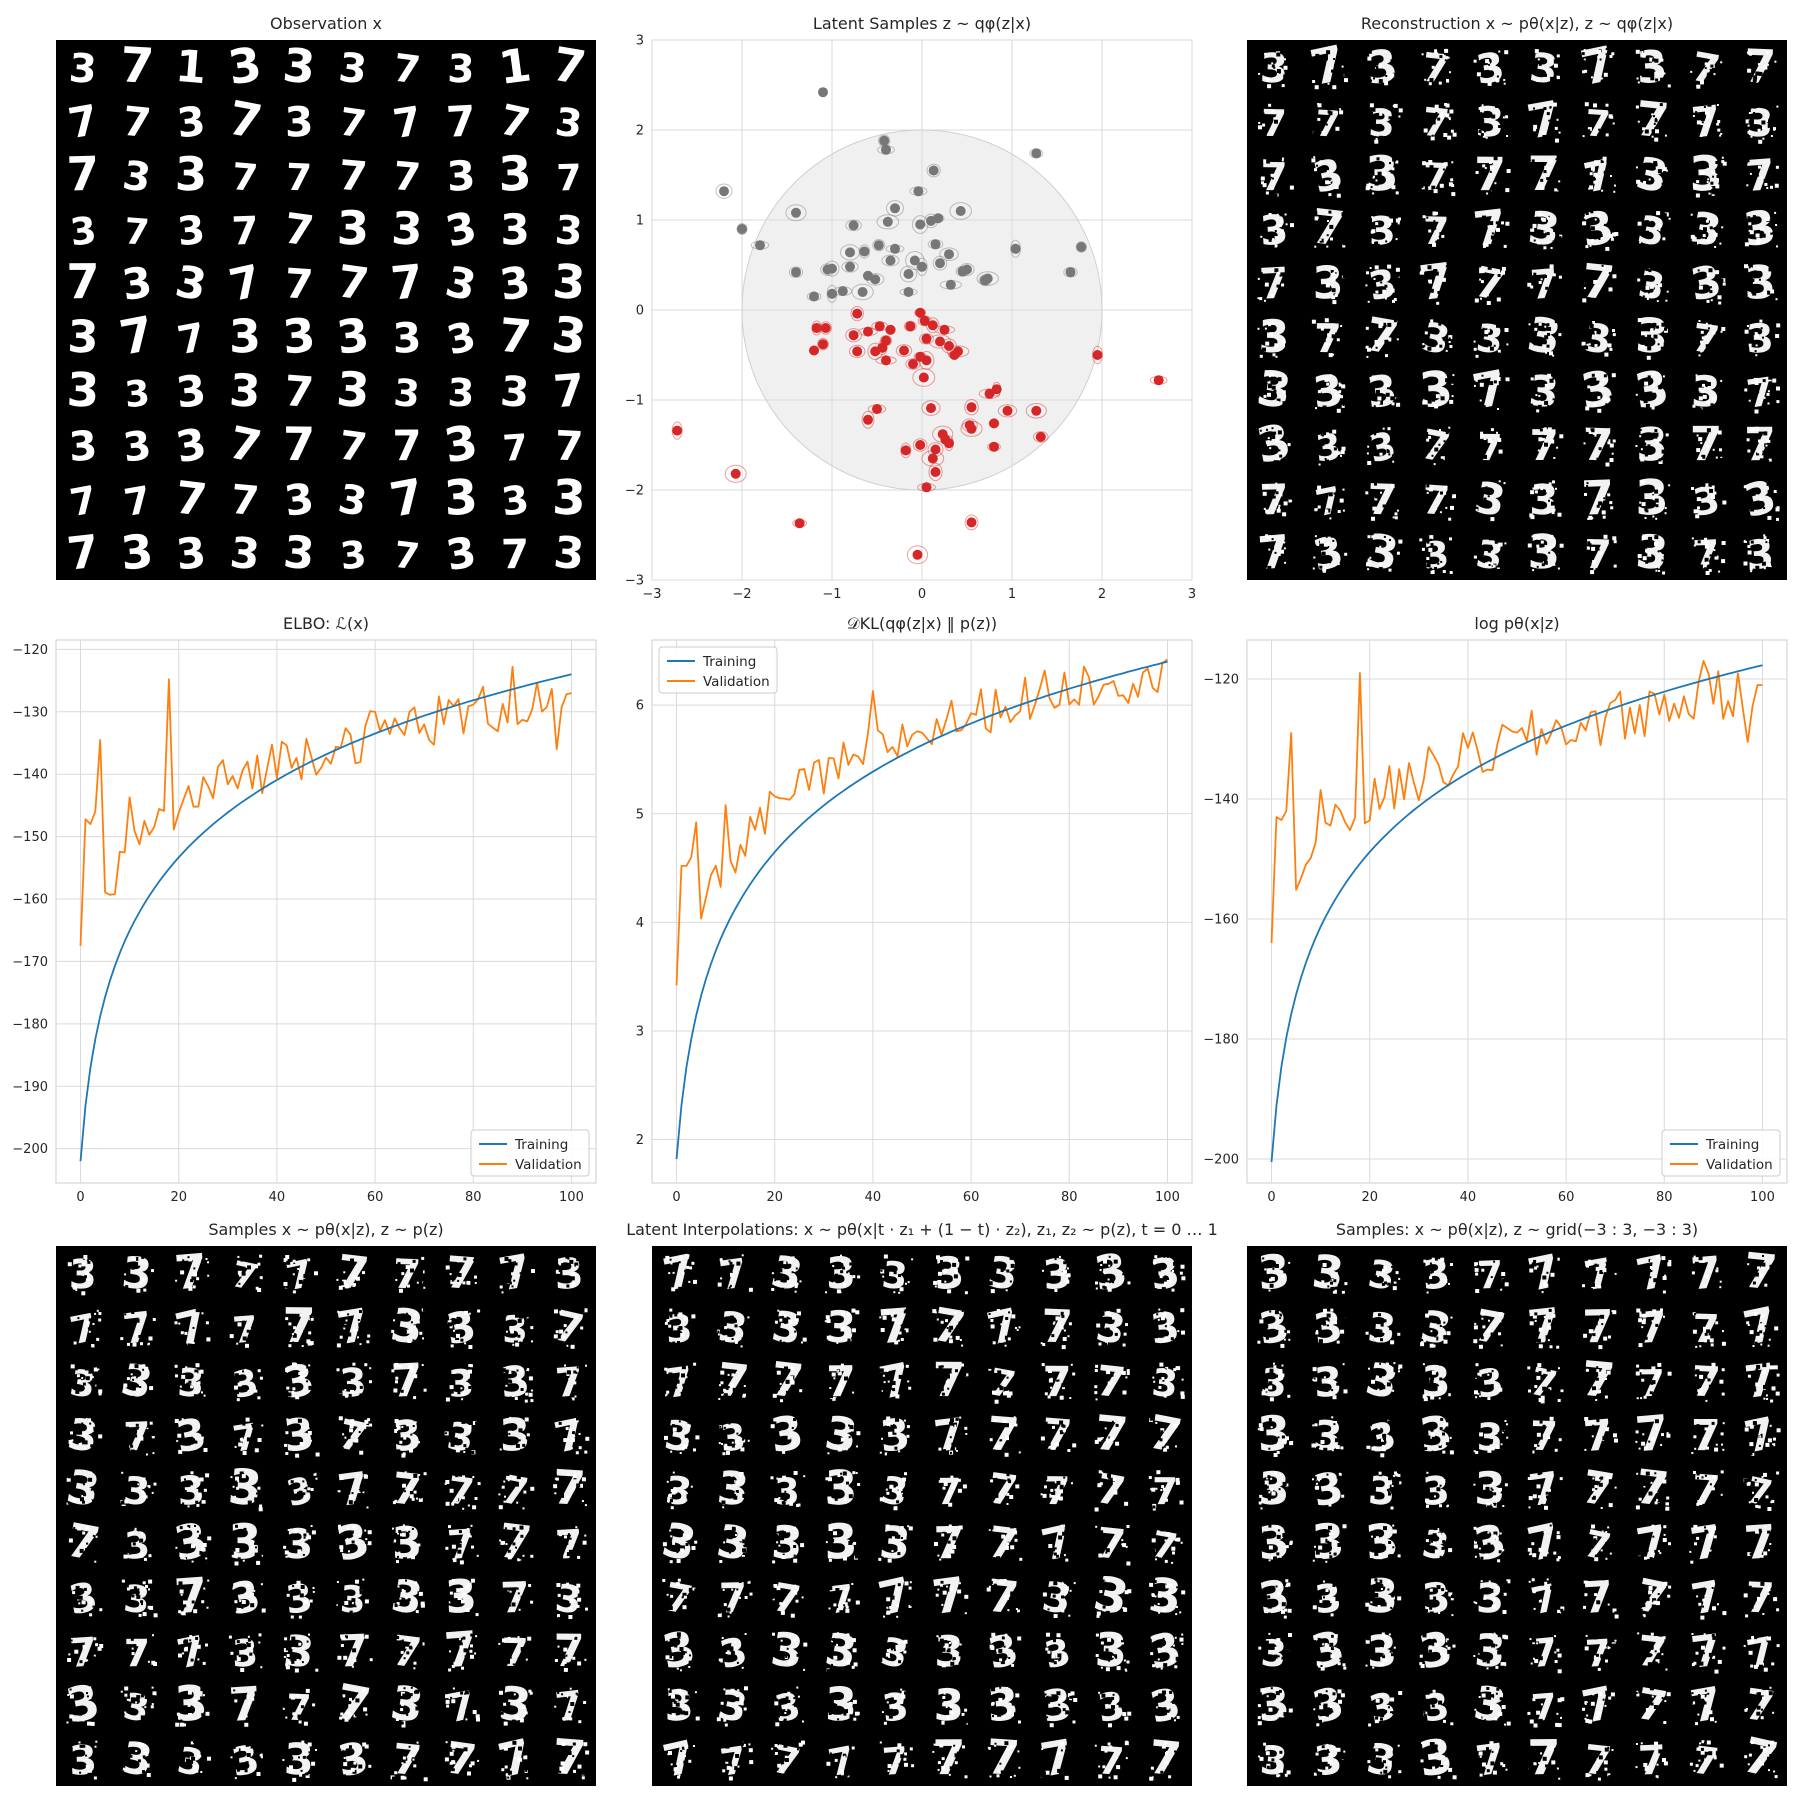 The image size is (1800, 1800). What do you see at coordinates (640, 1031) in the screenshot?
I see `y-tick-label: 3` at bounding box center [640, 1031].